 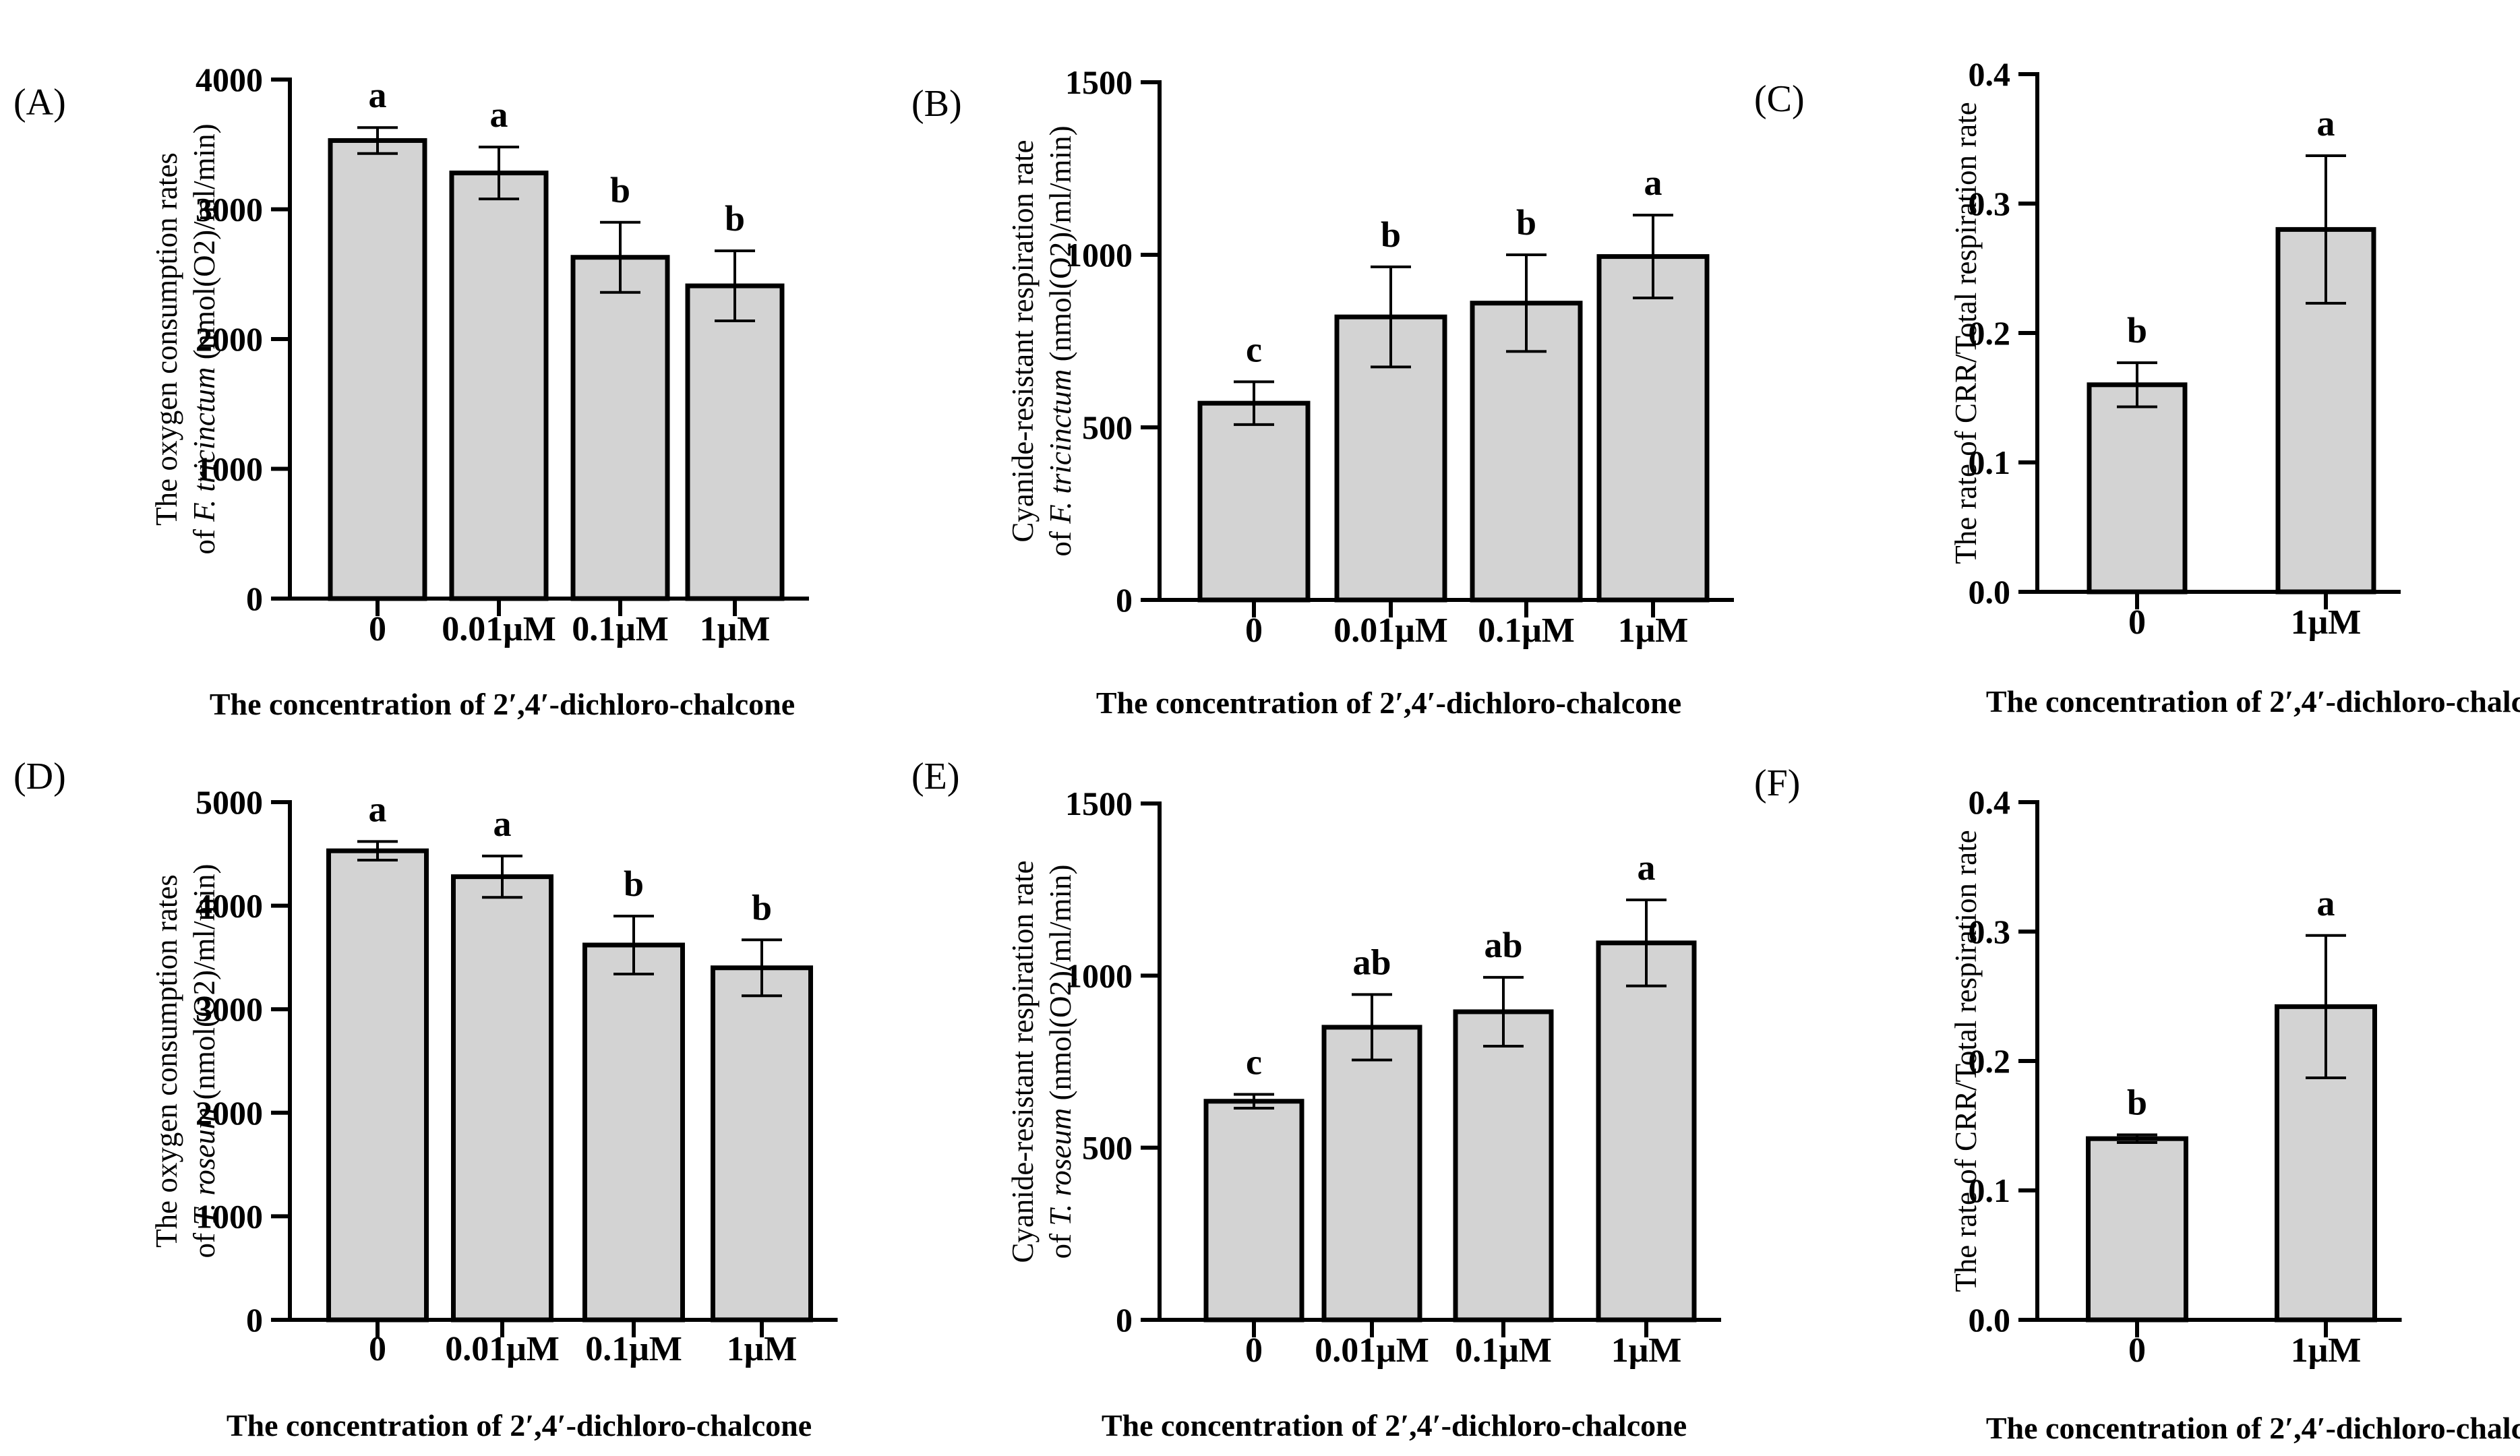 I want to click on y-axis-label-part: Cyanide-resistant respiration rate, so click(x=1023, y=341).